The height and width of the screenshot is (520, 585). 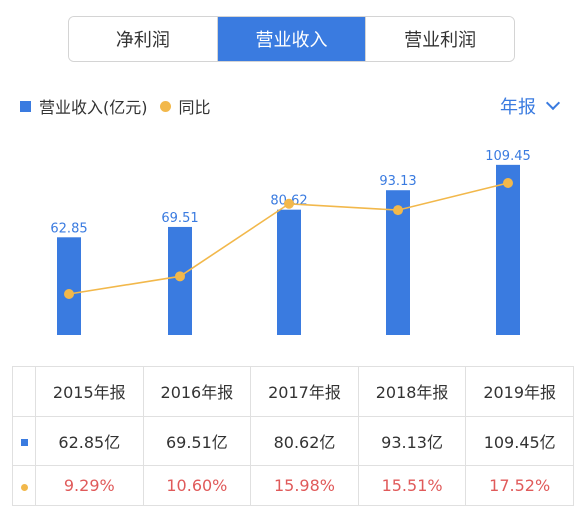 I want to click on line-series-marker, so click(x=24, y=488).